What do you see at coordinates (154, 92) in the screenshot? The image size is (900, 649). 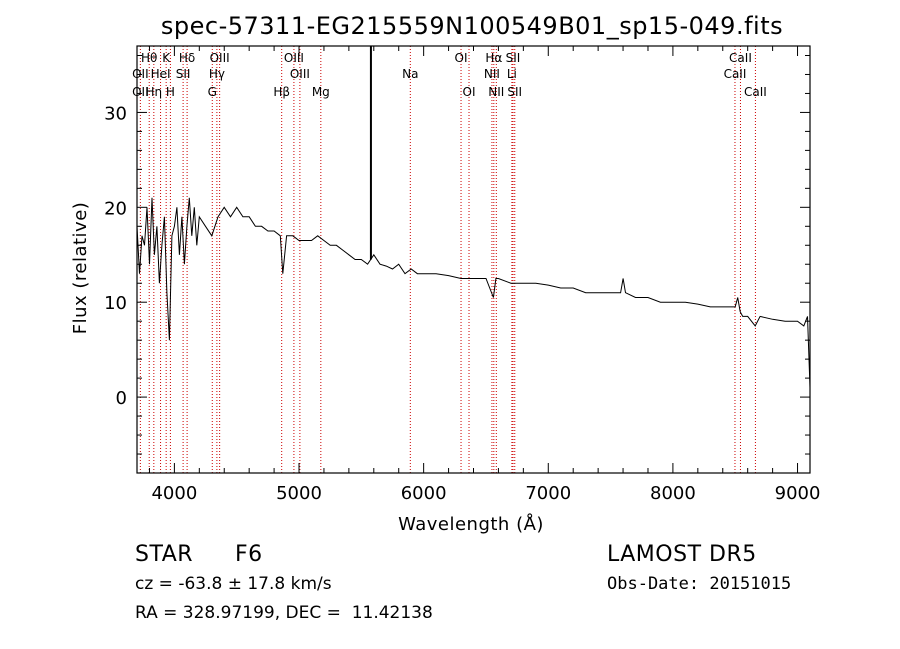 I see `line-label: Hη` at bounding box center [154, 92].